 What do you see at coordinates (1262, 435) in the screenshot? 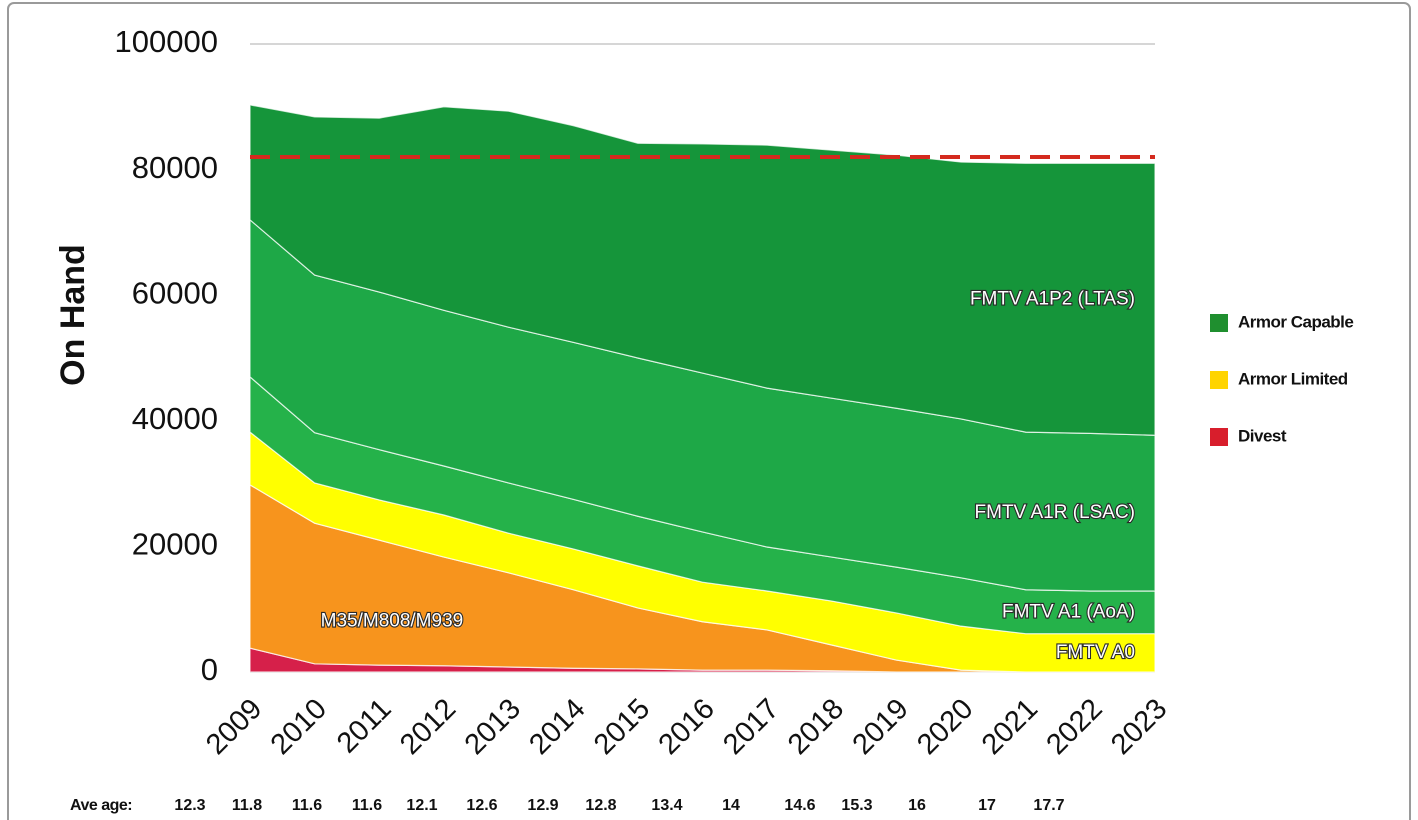
I see `legend-label: Divest` at bounding box center [1262, 435].